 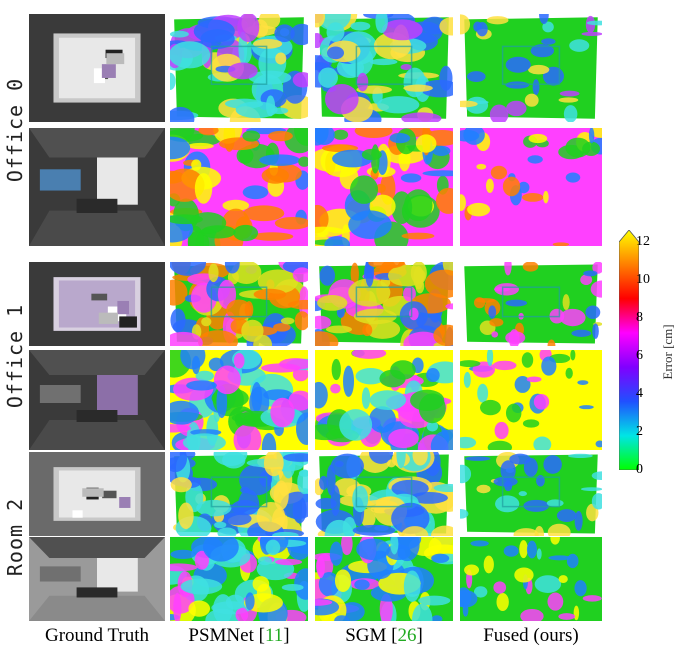 I want to click on column-label-text: Fused (ours), so click(x=531, y=635).